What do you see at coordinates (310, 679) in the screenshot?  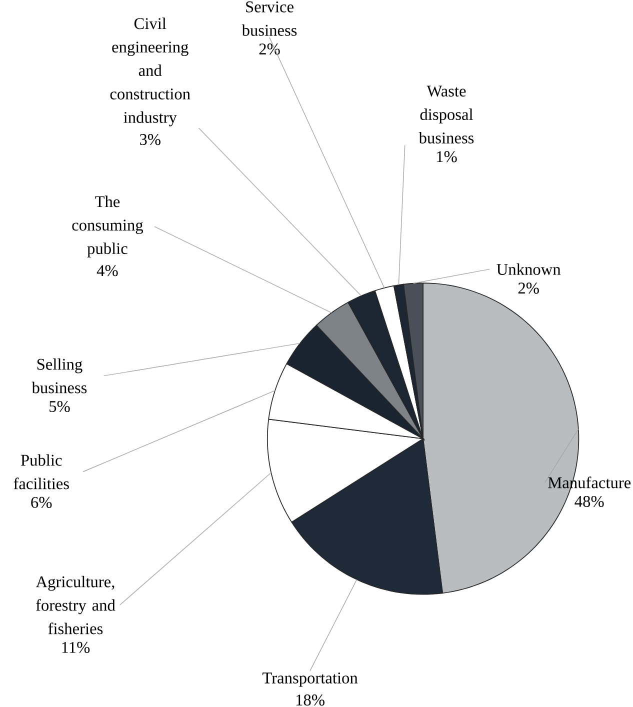 I see `slice-label: Transportation` at bounding box center [310, 679].